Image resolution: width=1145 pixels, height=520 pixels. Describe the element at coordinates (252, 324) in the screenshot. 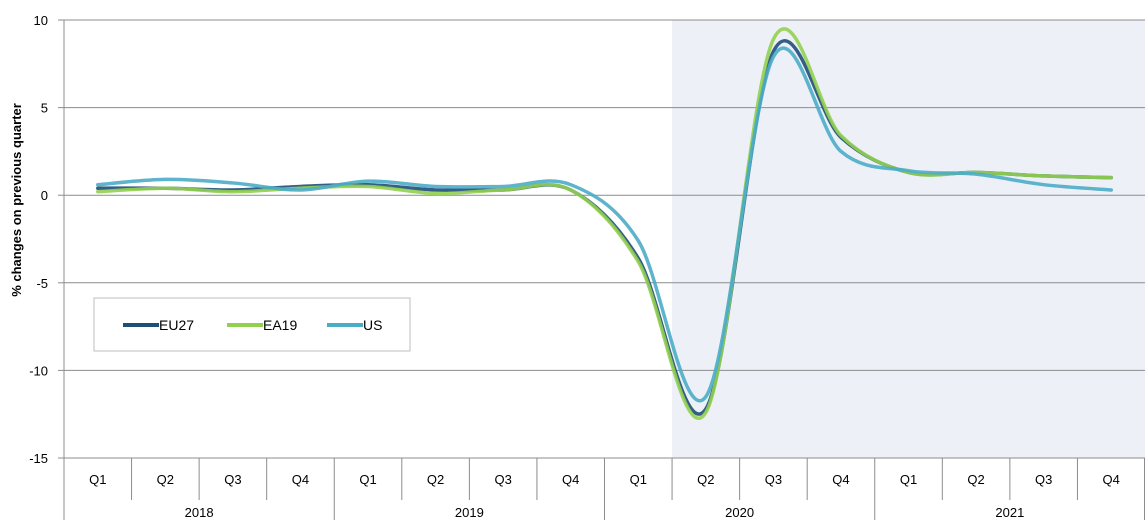

I see `legend: EU27 EA19 US` at that location.